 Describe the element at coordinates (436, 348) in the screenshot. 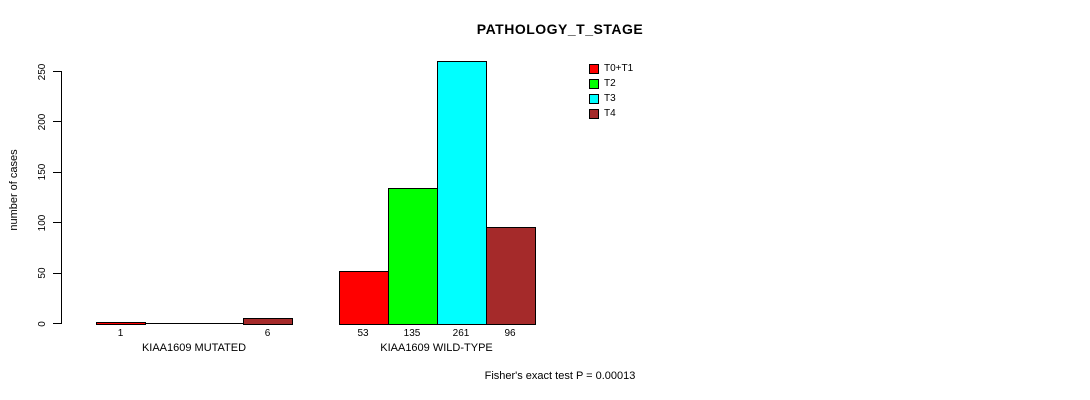

I see `group-label: KIAA1609 WILD-TYPE` at that location.